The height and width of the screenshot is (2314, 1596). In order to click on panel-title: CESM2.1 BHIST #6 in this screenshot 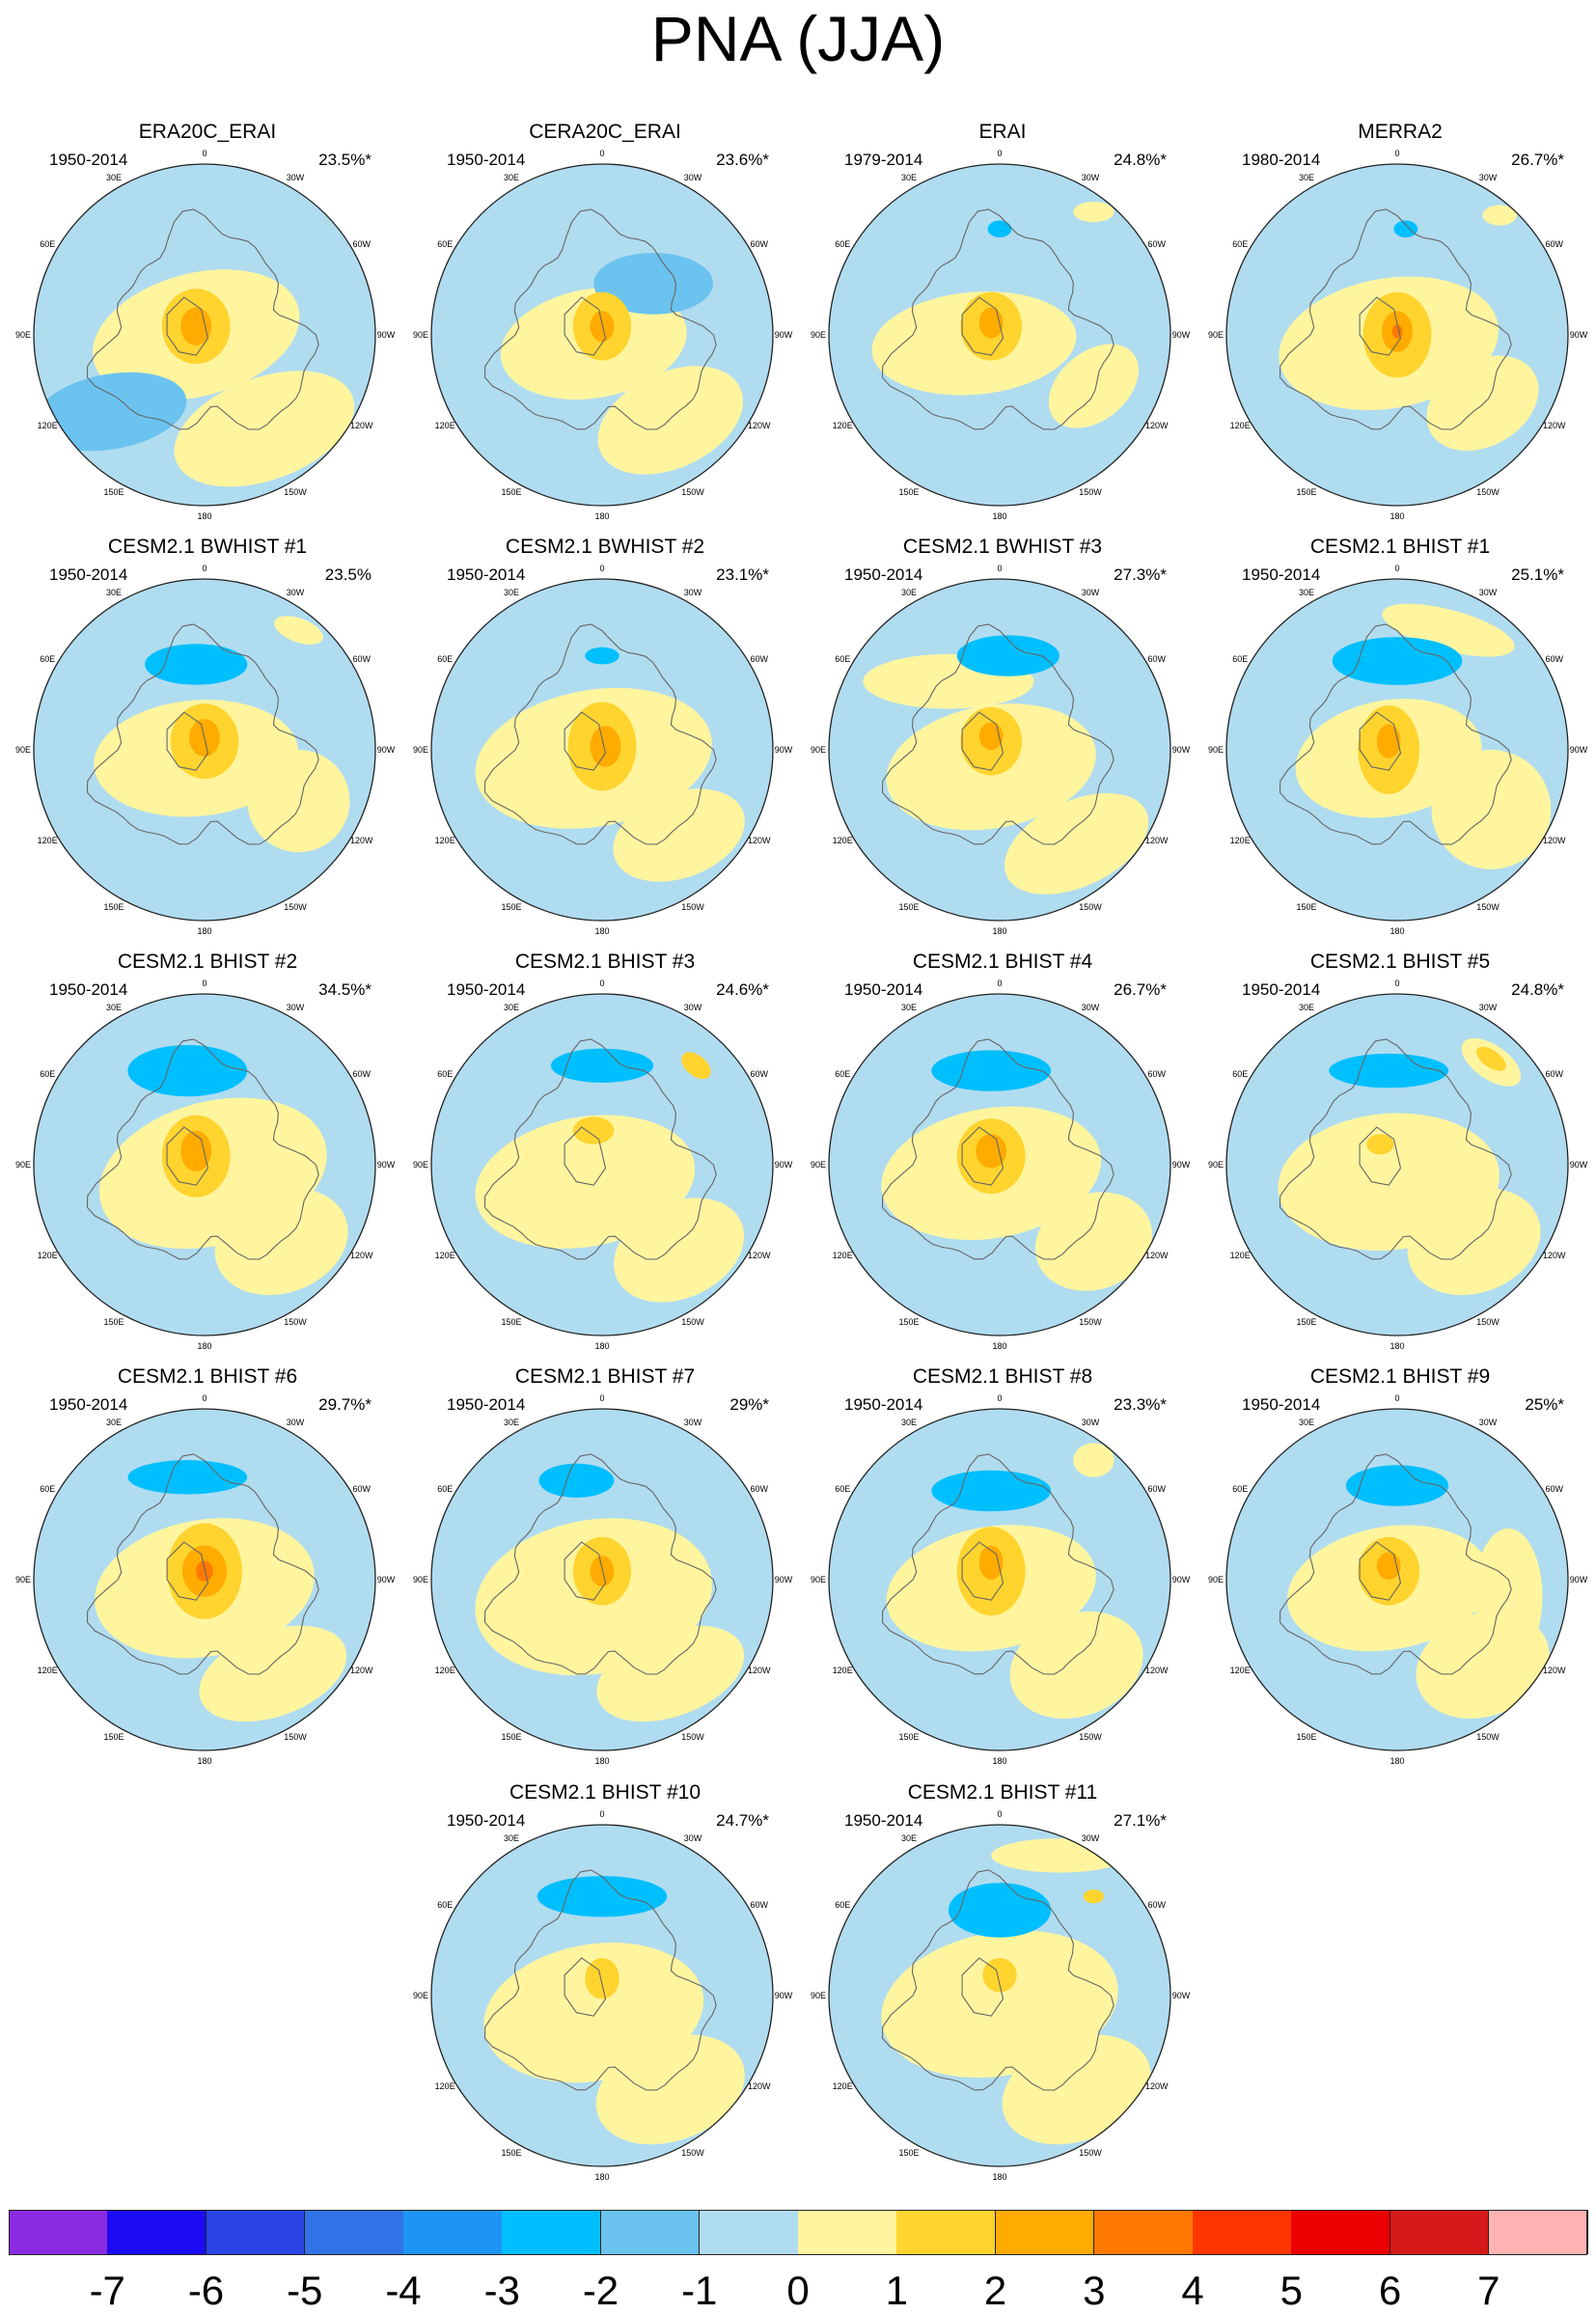, I will do `click(207, 1376)`.